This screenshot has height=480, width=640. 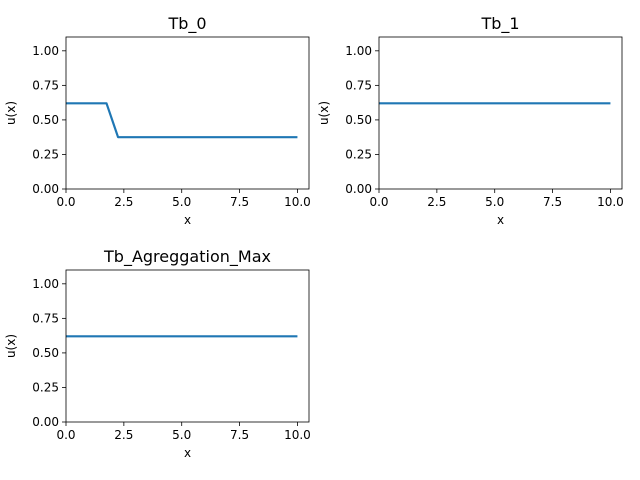 What do you see at coordinates (499, 24) in the screenshot?
I see `chart-title: Tb_1` at bounding box center [499, 24].